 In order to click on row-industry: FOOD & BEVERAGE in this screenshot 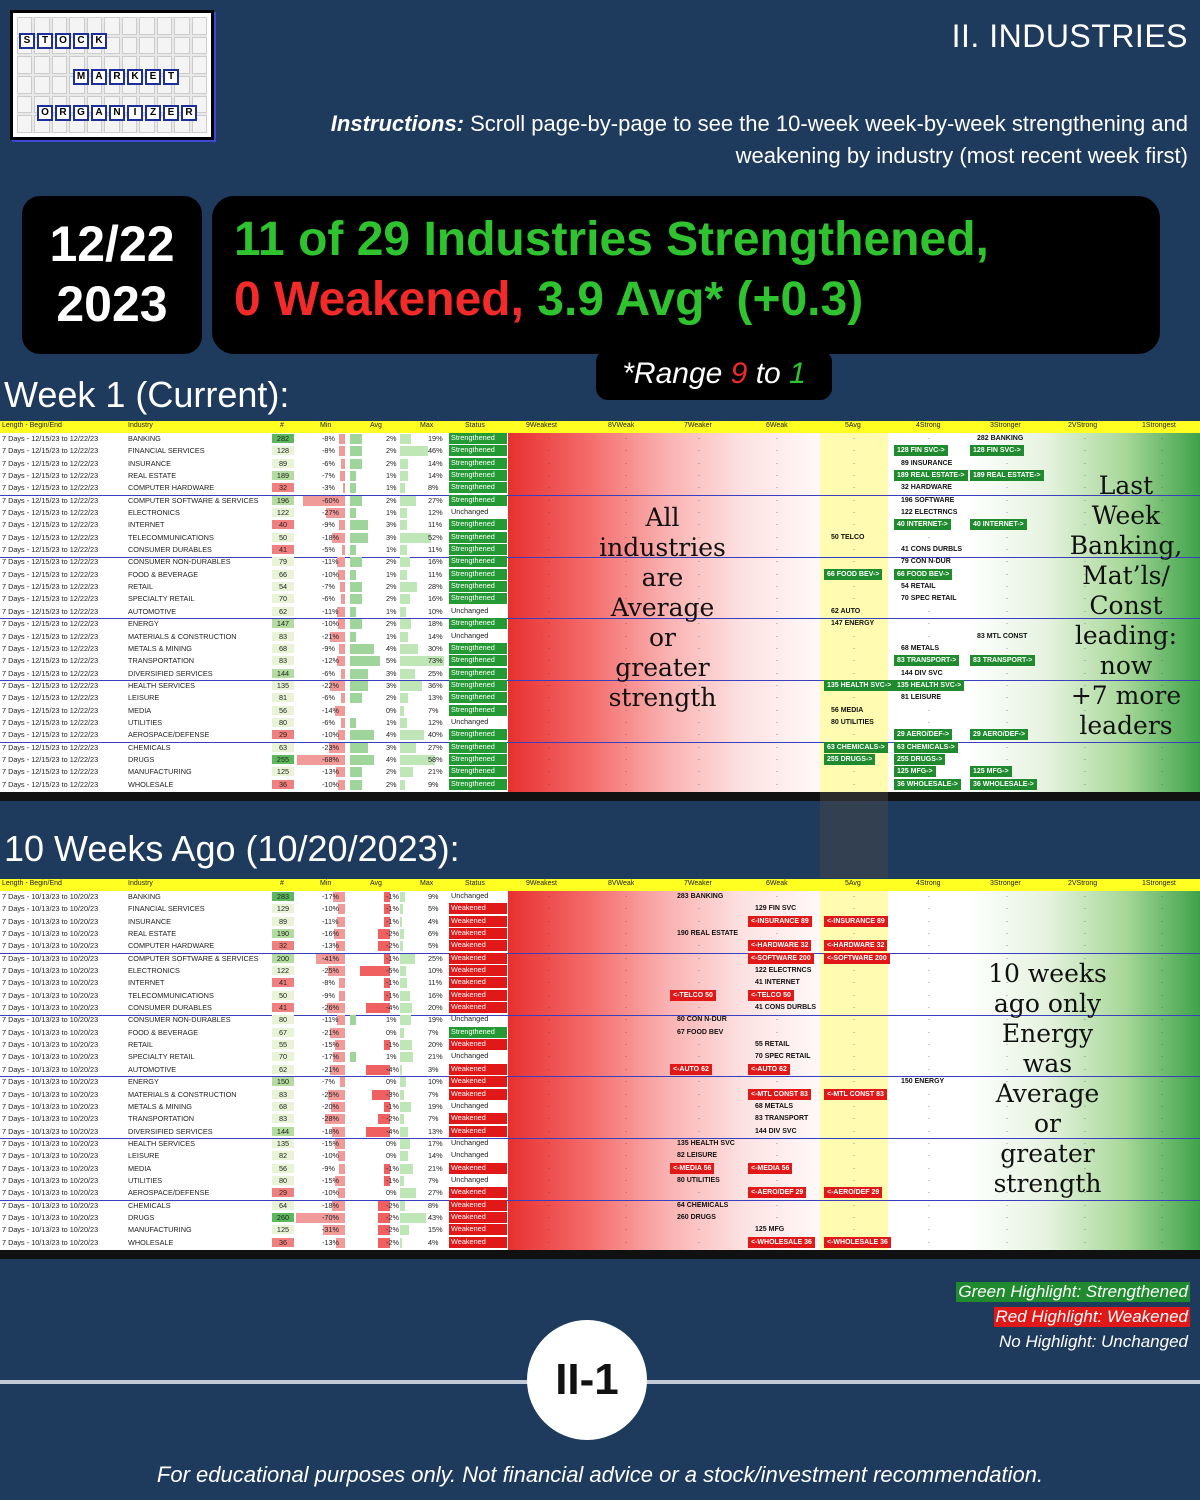, I will do `click(163, 574)`.